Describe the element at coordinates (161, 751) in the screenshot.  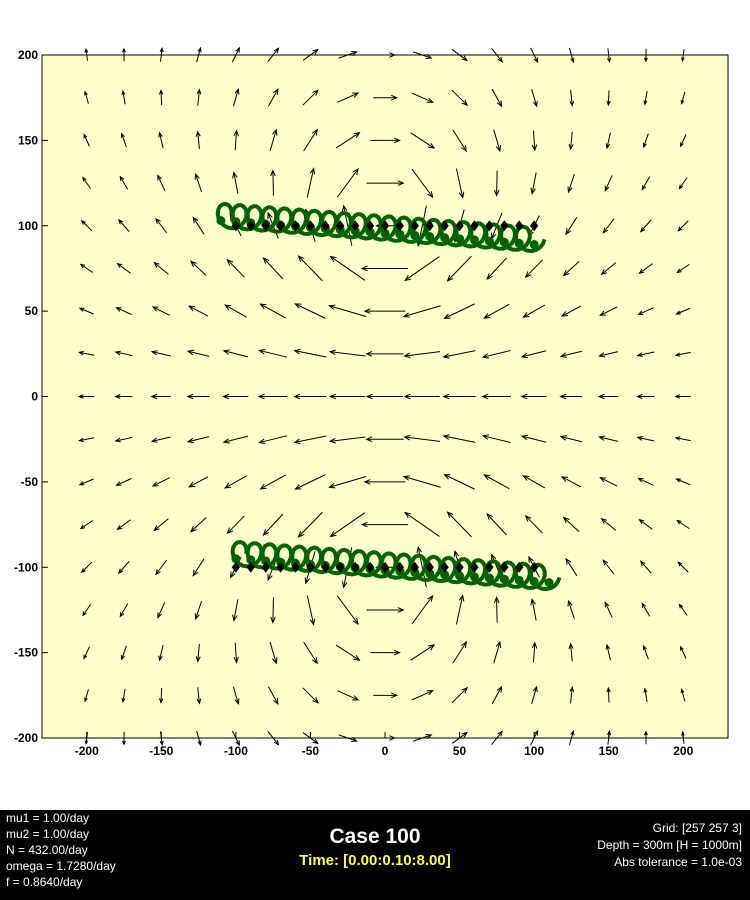
I see `x-tick-label: -150` at that location.